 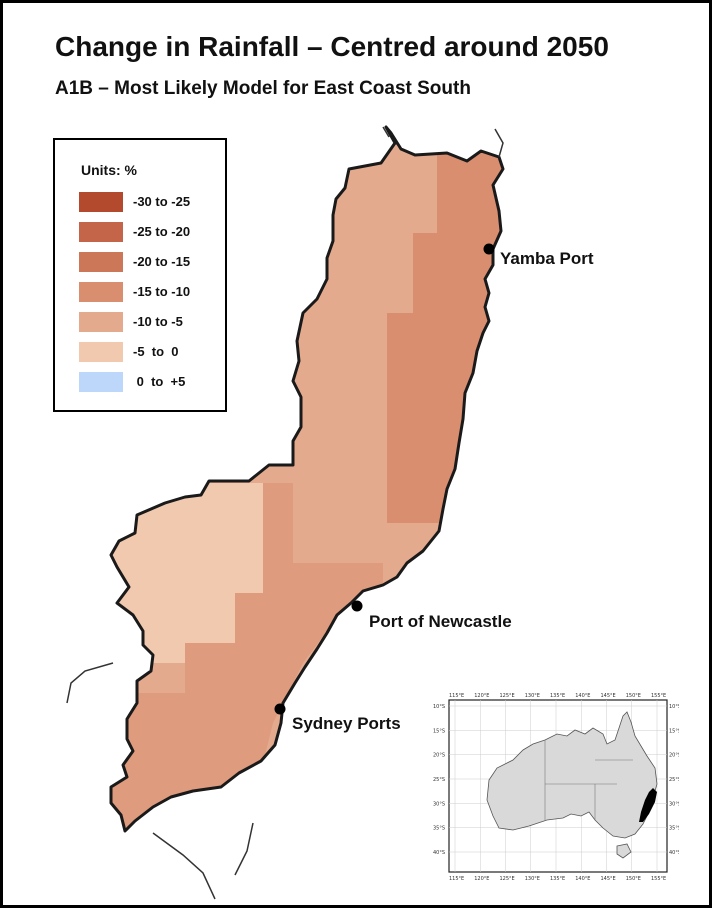 I want to click on inset-bottom-tick: 155°E, so click(x=658, y=879).